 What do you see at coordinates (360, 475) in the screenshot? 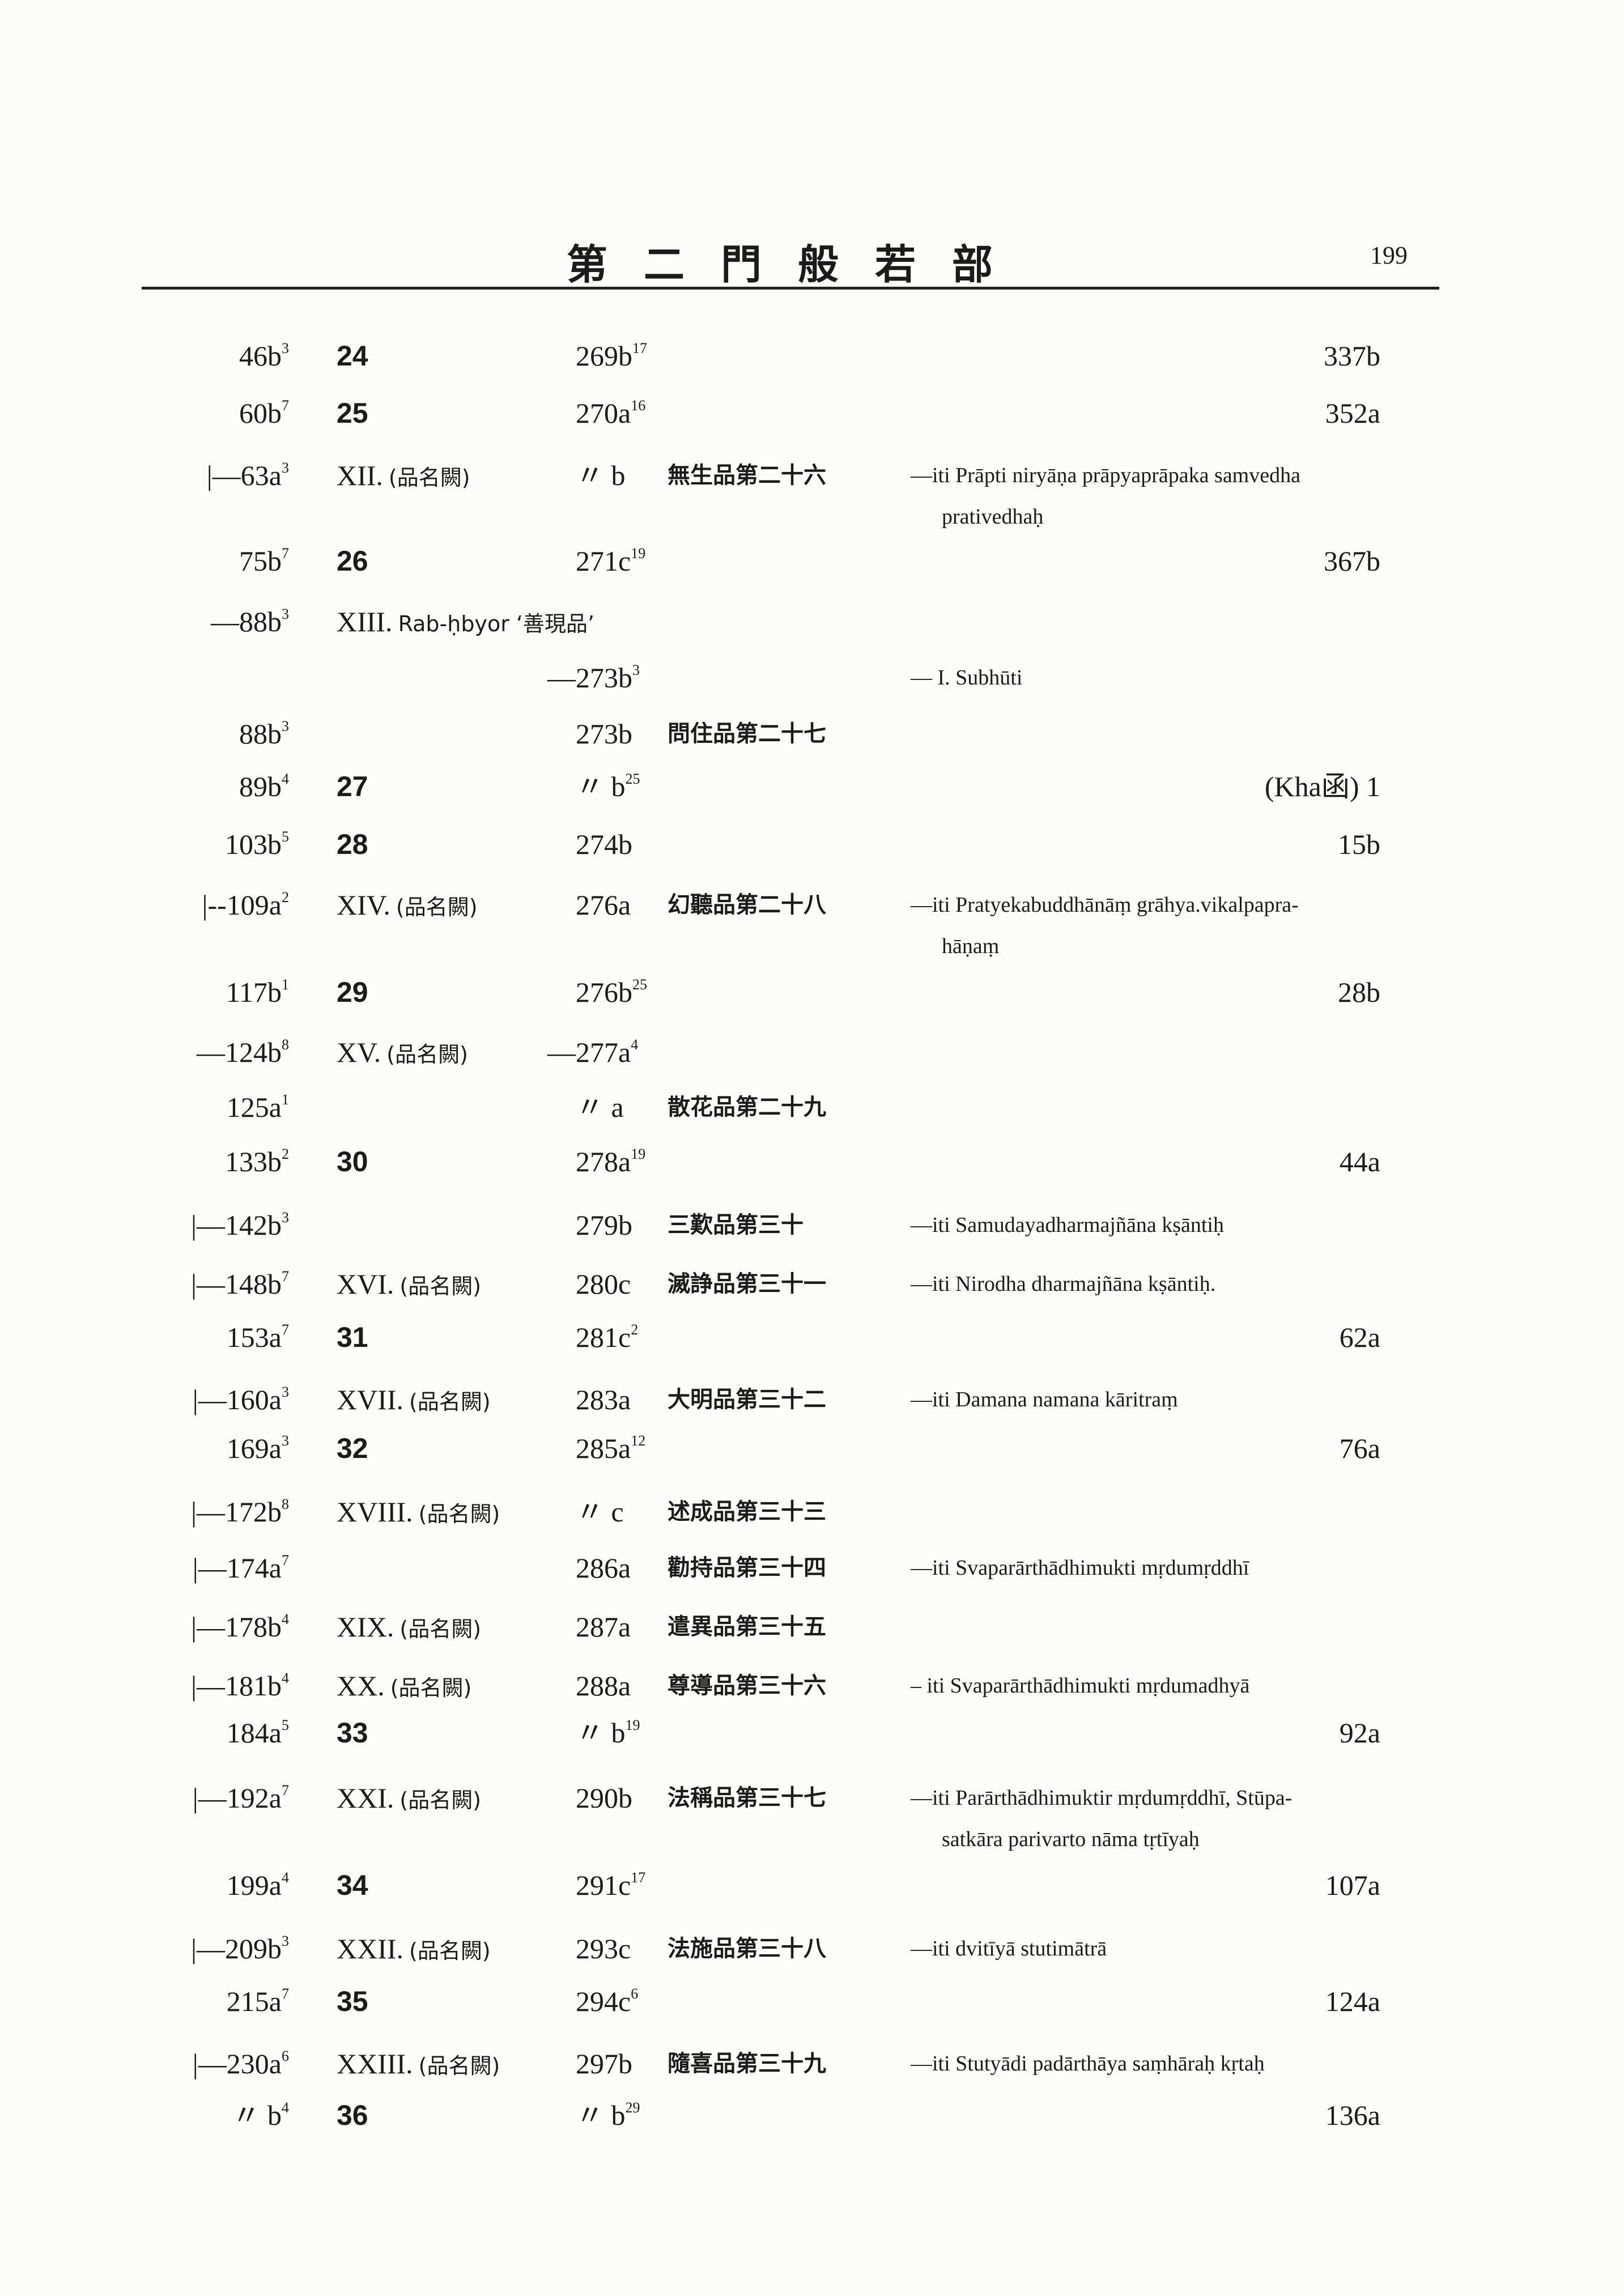
I see `chapter-numeral: XII.` at bounding box center [360, 475].